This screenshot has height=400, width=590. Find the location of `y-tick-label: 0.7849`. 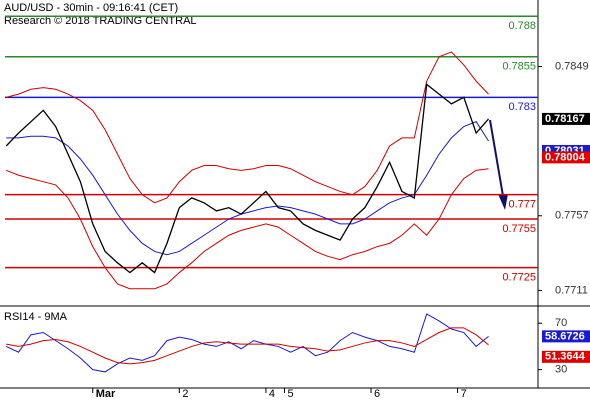

y-tick-label: 0.7849 is located at coordinates (572, 66).